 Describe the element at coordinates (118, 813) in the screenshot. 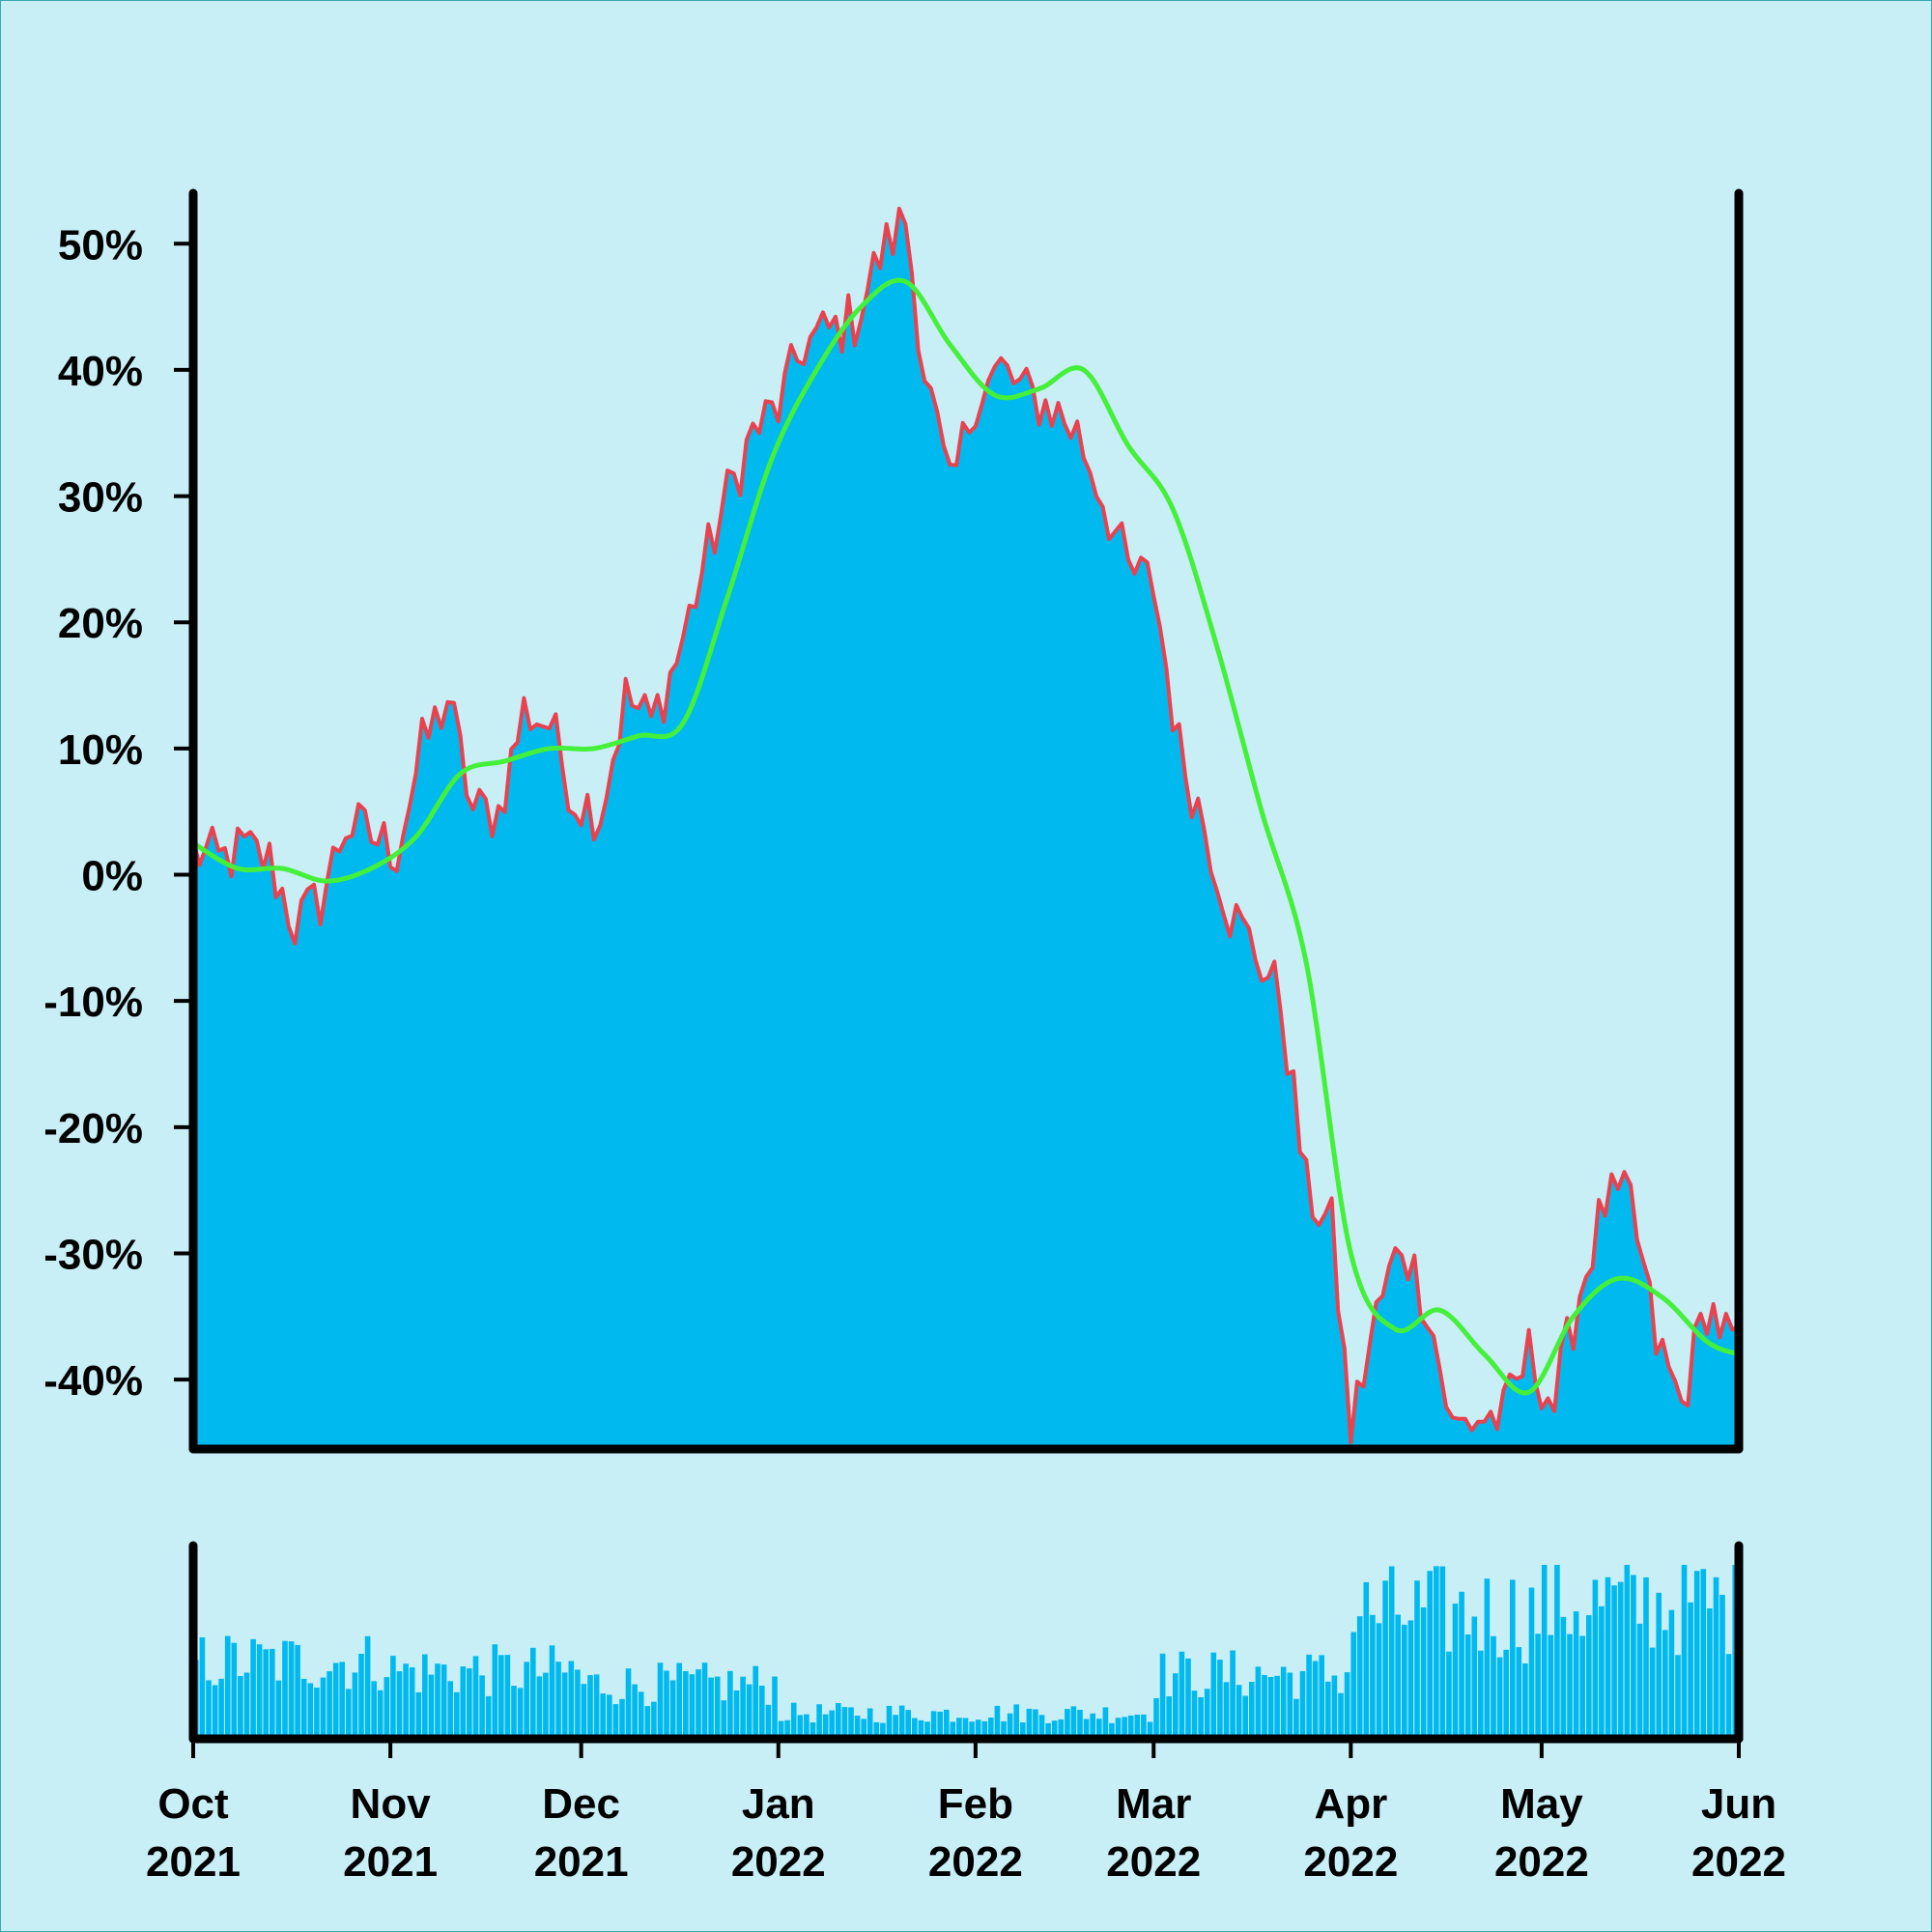

I see `y-axis: 50% 40% 30% 20% 10% 0% -10% -20% -30% -40%` at that location.